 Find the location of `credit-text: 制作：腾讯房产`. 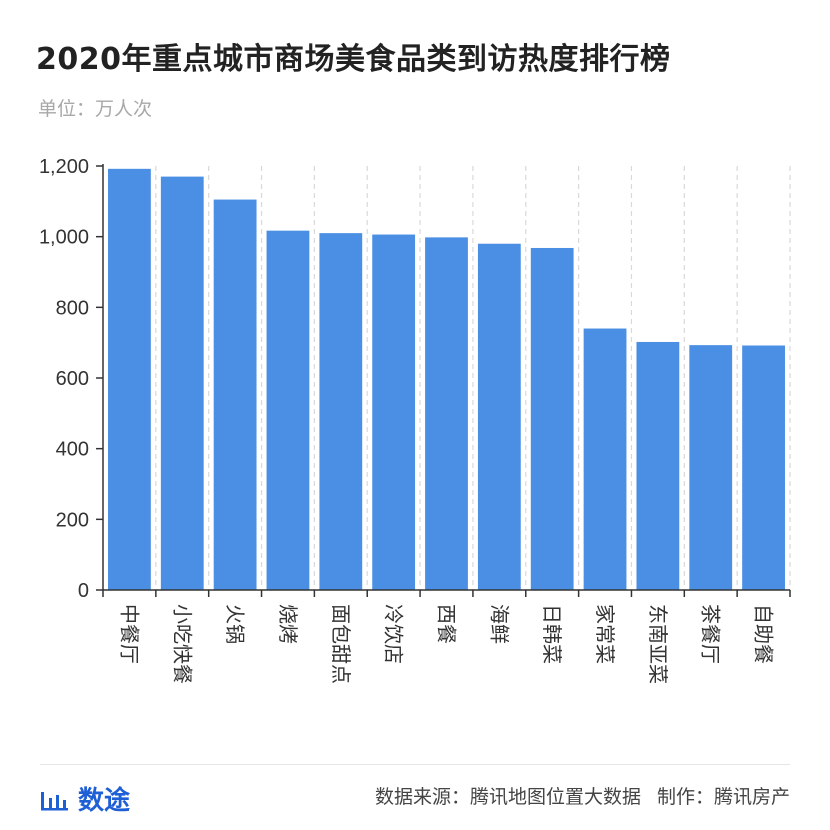

credit-text: 制作：腾讯房产 is located at coordinates (723, 797).